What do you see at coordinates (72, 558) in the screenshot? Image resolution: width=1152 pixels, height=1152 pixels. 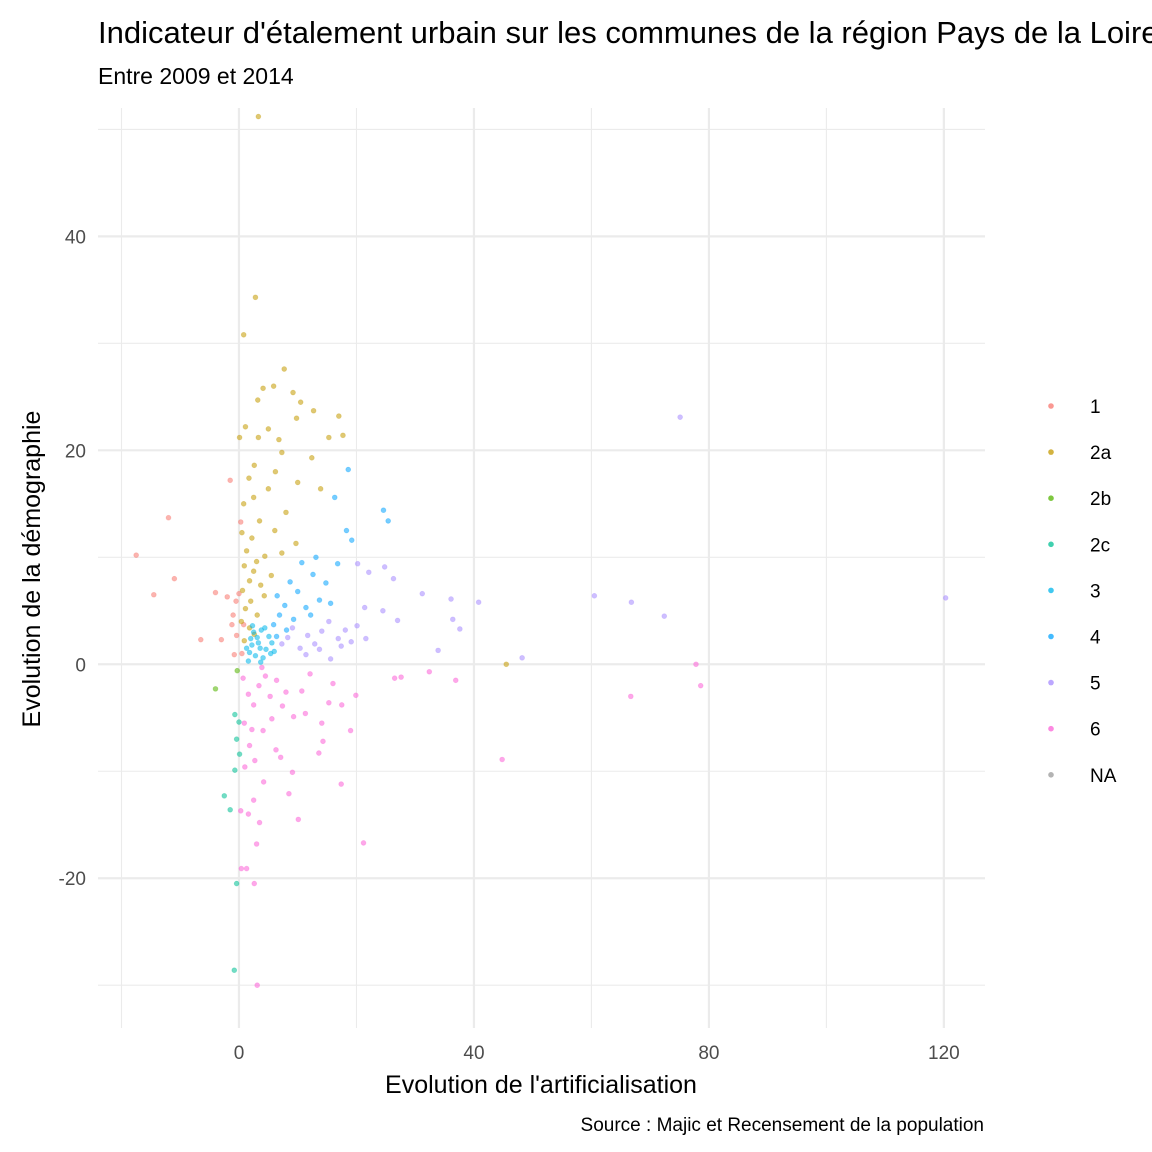 I see `y-axis-ticks: -20 0 20 40` at bounding box center [72, 558].